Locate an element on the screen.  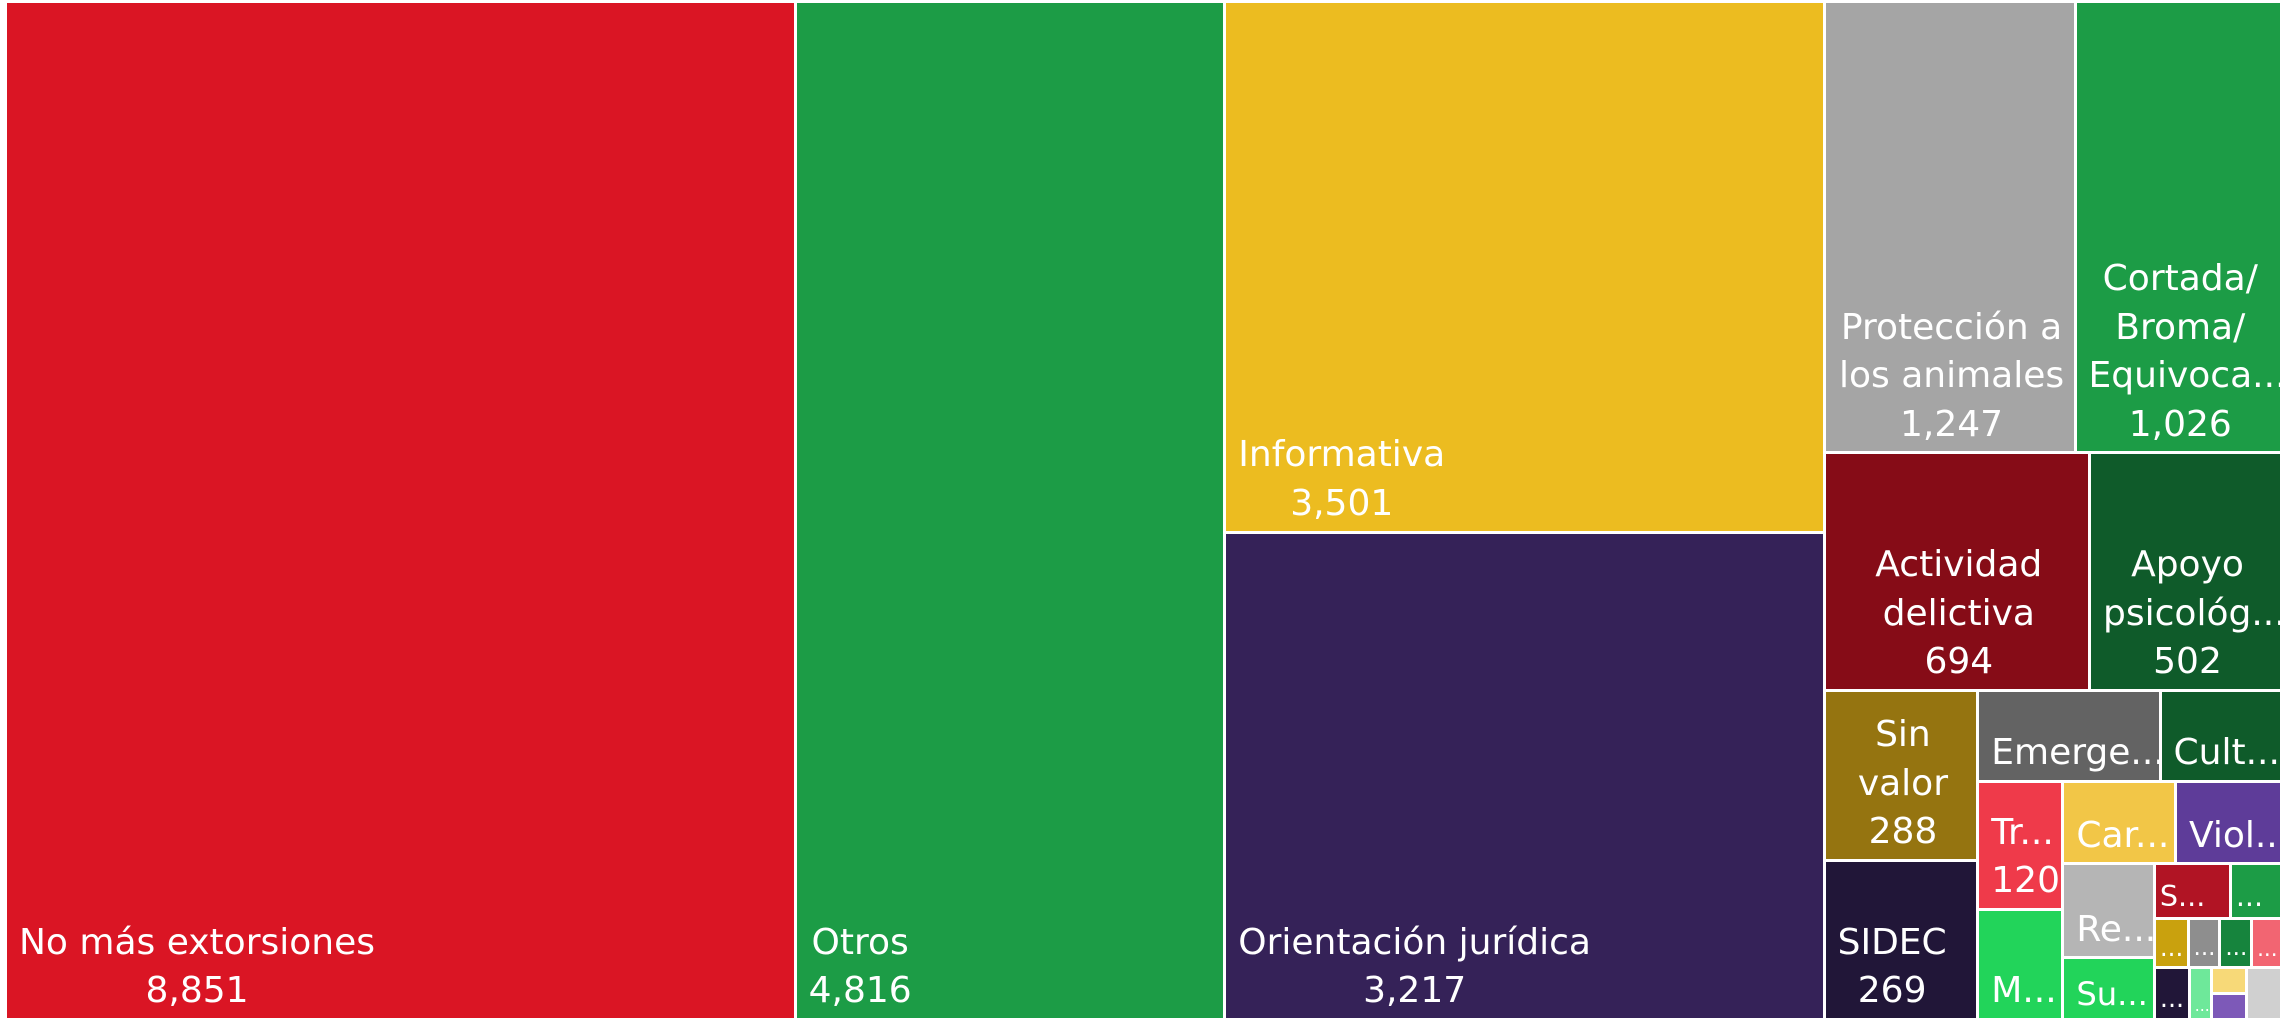
tile: Orientación jurídica 3,217 is located at coordinates (1524, 775).